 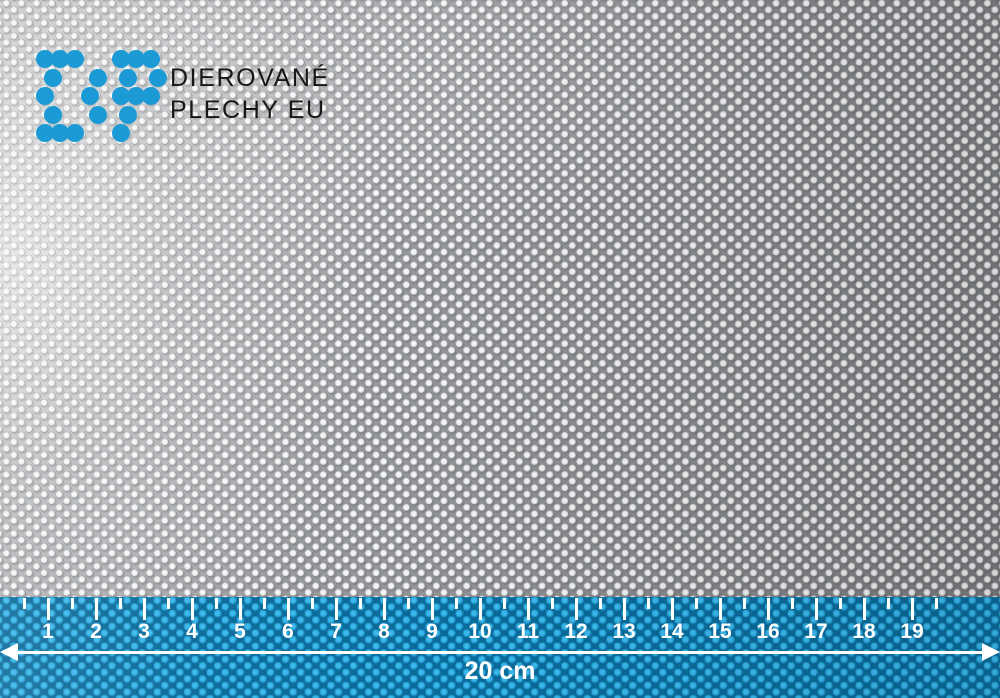 What do you see at coordinates (102, 96) in the screenshot?
I see `dp-dot-matrix-logo-icon` at bounding box center [102, 96].